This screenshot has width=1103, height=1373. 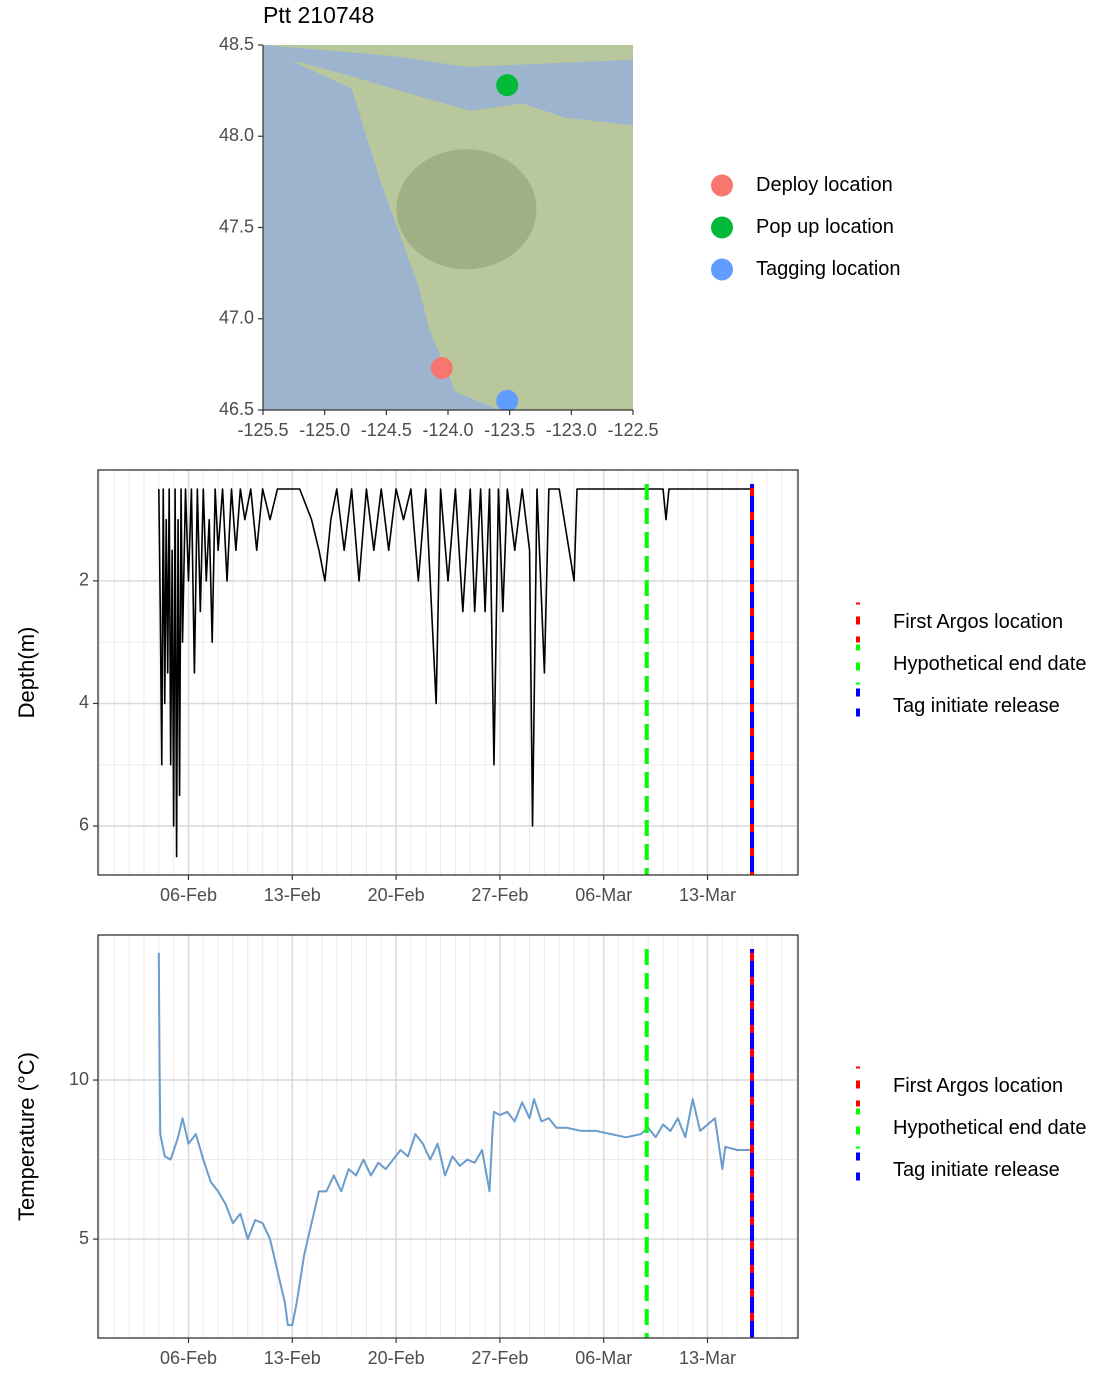 I want to click on x-tick-label: -124.5, so click(x=386, y=430).